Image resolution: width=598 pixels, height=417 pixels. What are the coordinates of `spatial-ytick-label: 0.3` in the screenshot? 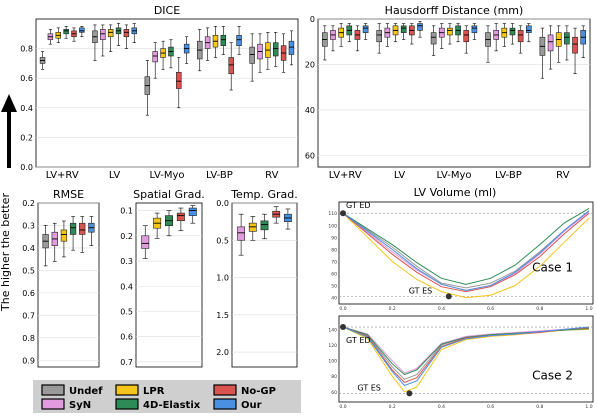 It's located at (126, 261).